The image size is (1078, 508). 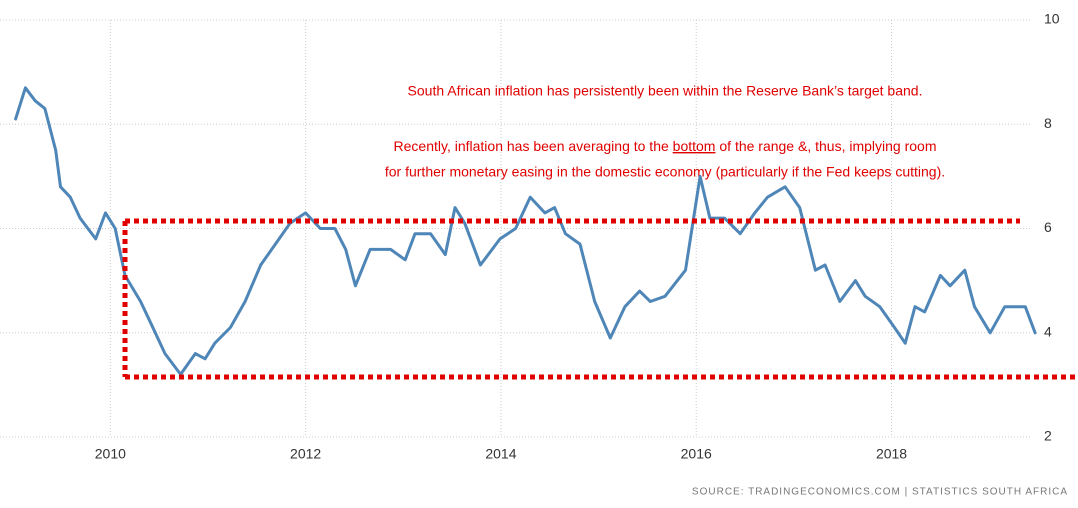 I want to click on y-tick-label: 2, so click(x=1048, y=436).